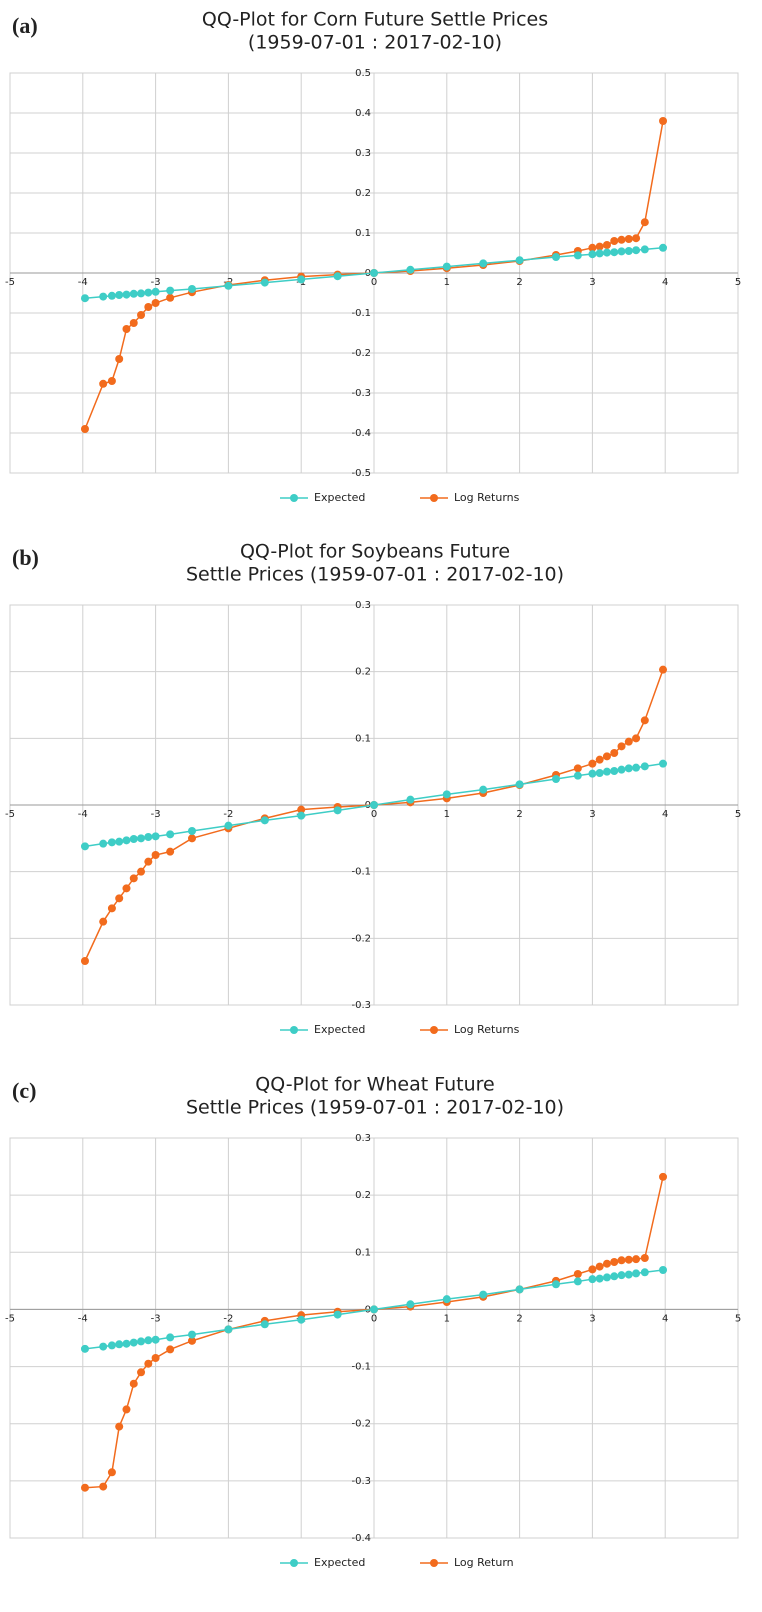  I want to click on x-tick-label: 4, so click(665, 814).